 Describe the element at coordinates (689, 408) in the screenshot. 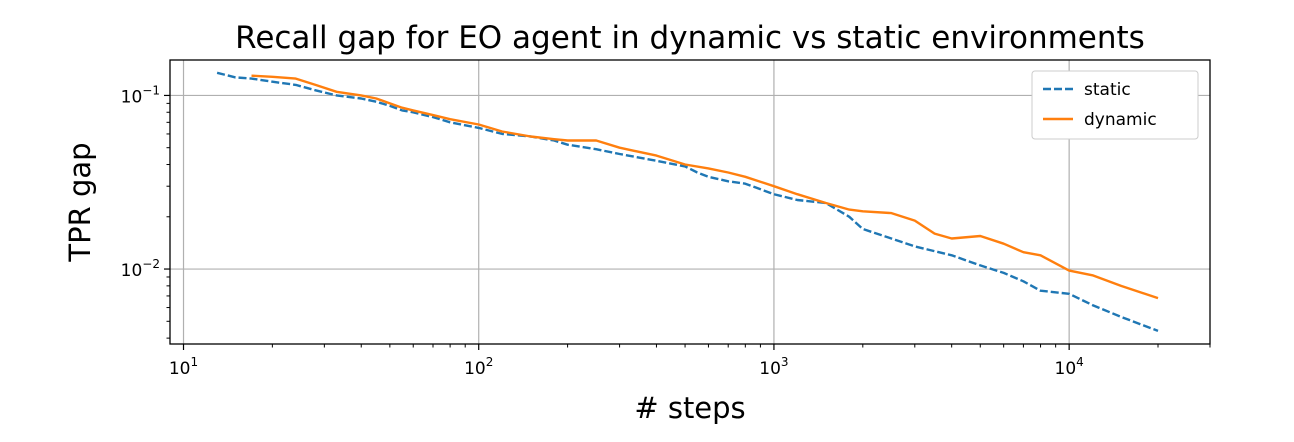

I see `x-axis-label: # steps` at that location.